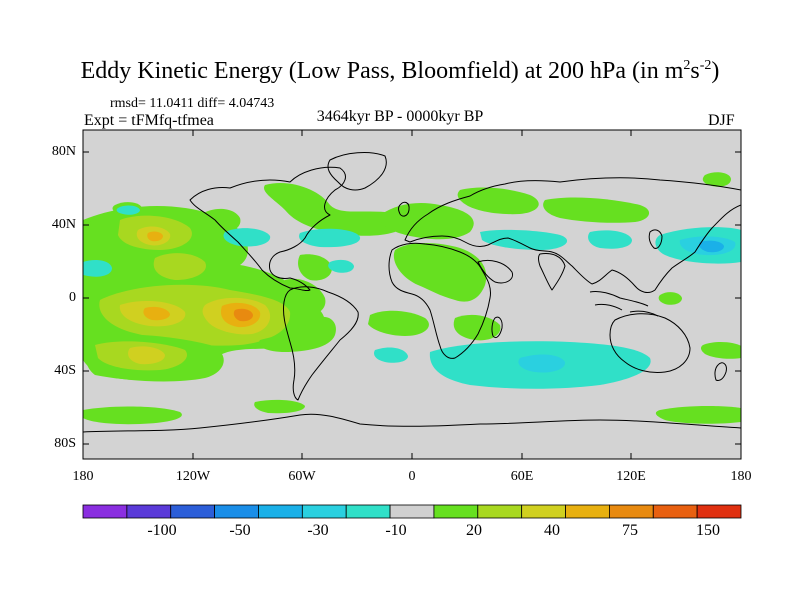  What do you see at coordinates (542, 363) in the screenshot?
I see `region-south-indian-neg30` at bounding box center [542, 363].